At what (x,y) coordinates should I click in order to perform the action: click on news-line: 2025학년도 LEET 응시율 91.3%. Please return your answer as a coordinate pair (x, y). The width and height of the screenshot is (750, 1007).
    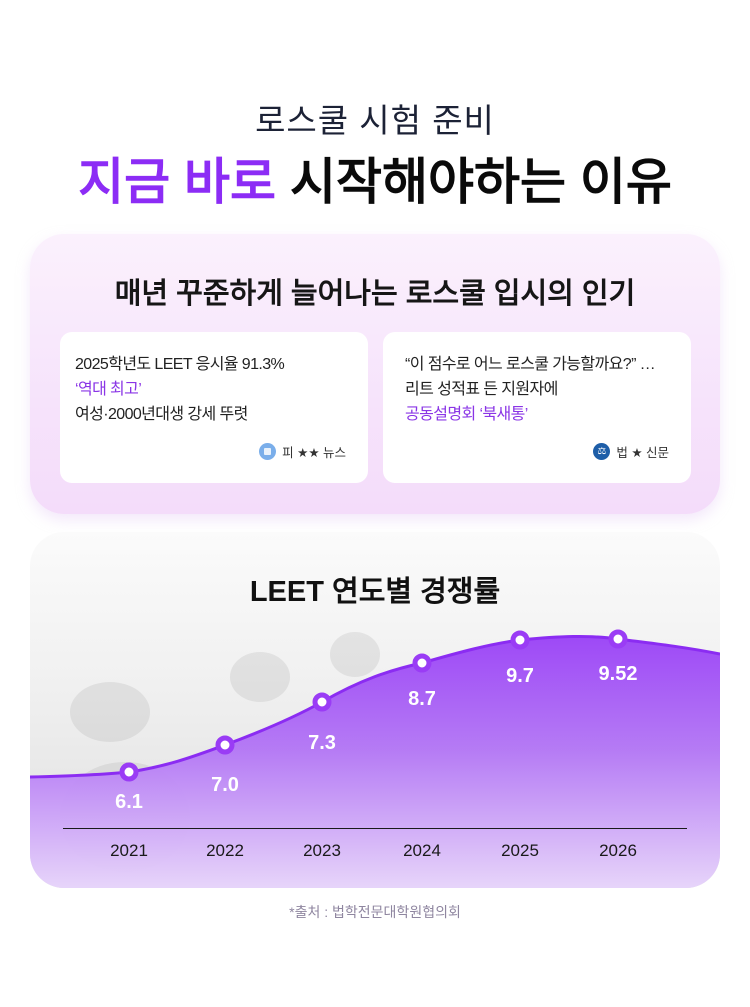
    Looking at the image, I should click on (180, 364).